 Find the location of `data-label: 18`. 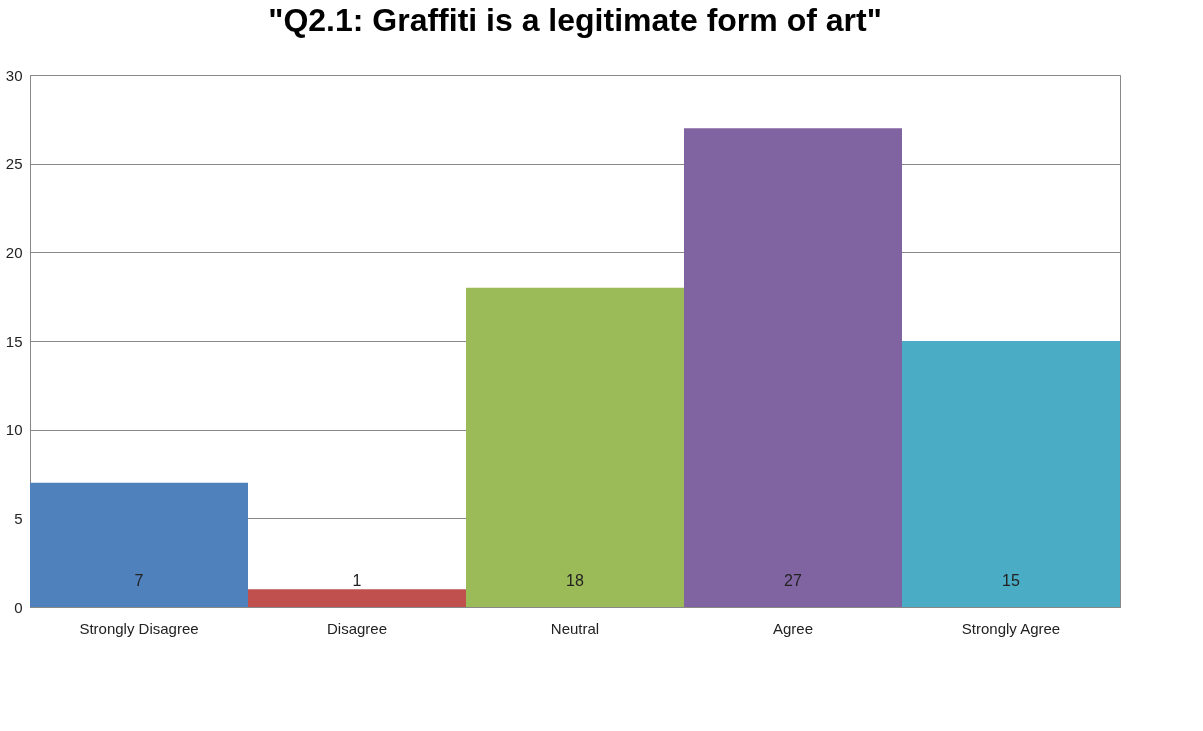

data-label: 18 is located at coordinates (575, 580).